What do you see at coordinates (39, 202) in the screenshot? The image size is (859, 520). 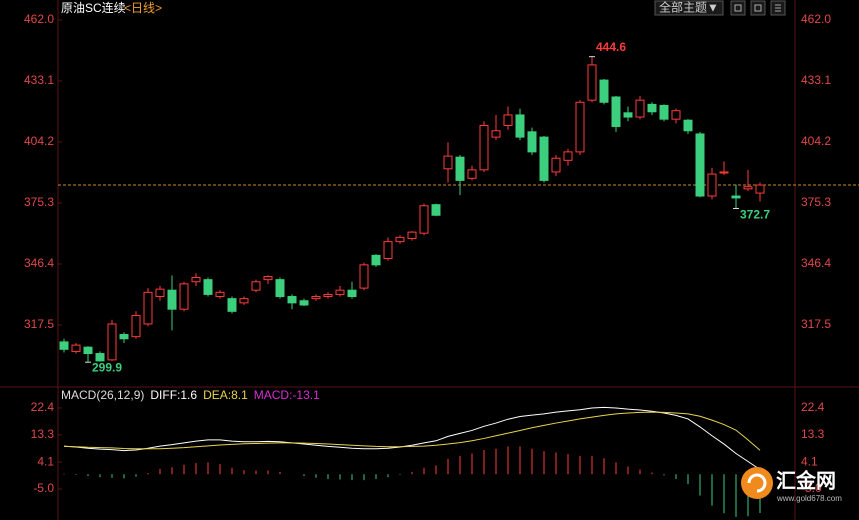 I see `y-tick-label: 375.3` at bounding box center [39, 202].